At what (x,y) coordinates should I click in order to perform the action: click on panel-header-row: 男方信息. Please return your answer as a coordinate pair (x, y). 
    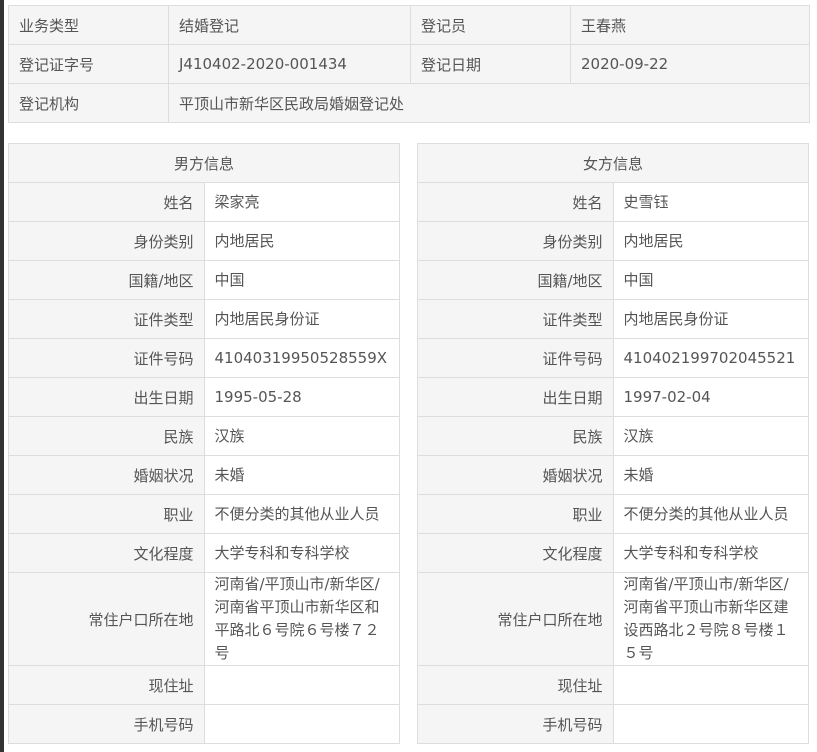
    Looking at the image, I should click on (204, 163).